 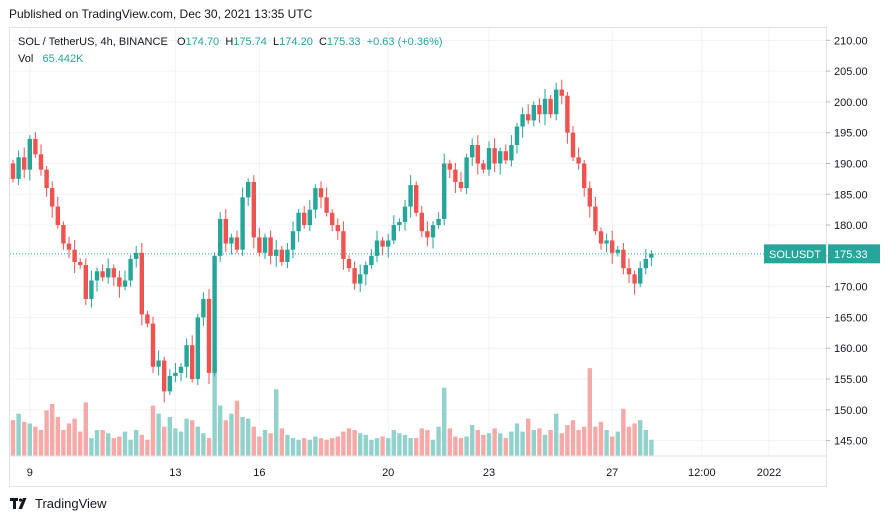 I want to click on legend-low-label: L, so click(x=276, y=42).